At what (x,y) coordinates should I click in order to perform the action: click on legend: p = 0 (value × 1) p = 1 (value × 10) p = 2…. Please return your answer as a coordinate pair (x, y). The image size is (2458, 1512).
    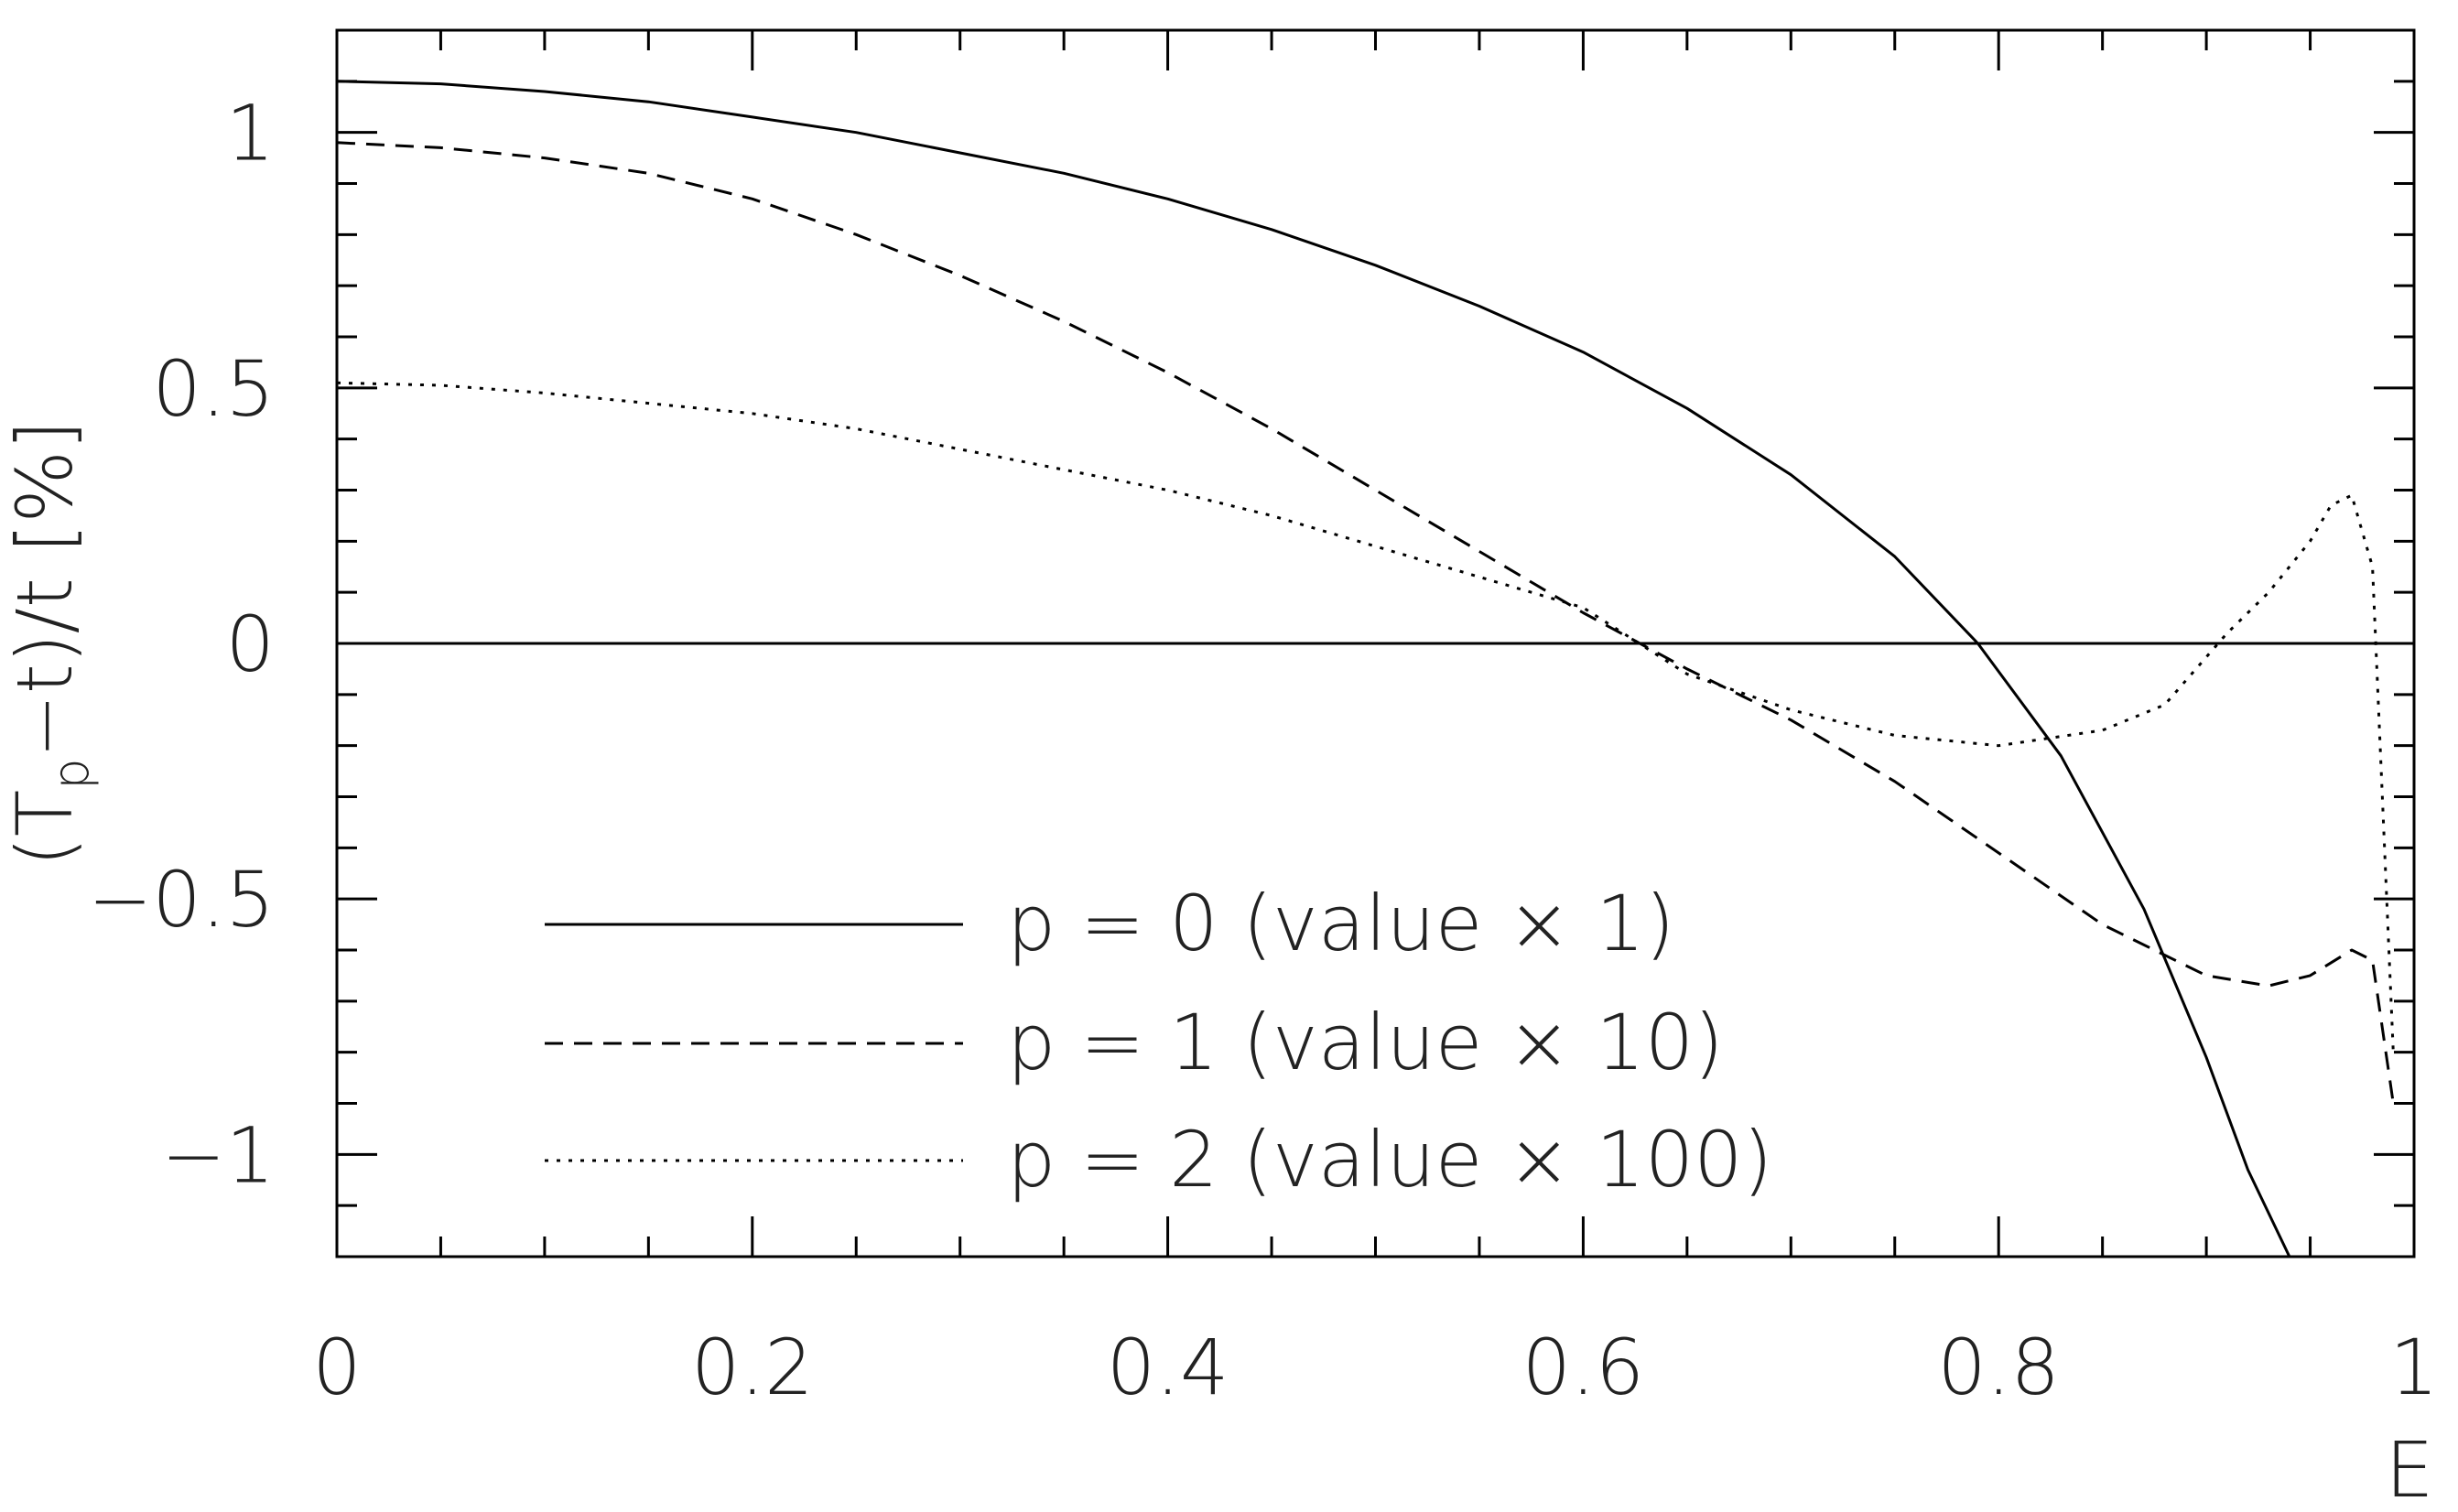
    Looking at the image, I should click on (1158, 1041).